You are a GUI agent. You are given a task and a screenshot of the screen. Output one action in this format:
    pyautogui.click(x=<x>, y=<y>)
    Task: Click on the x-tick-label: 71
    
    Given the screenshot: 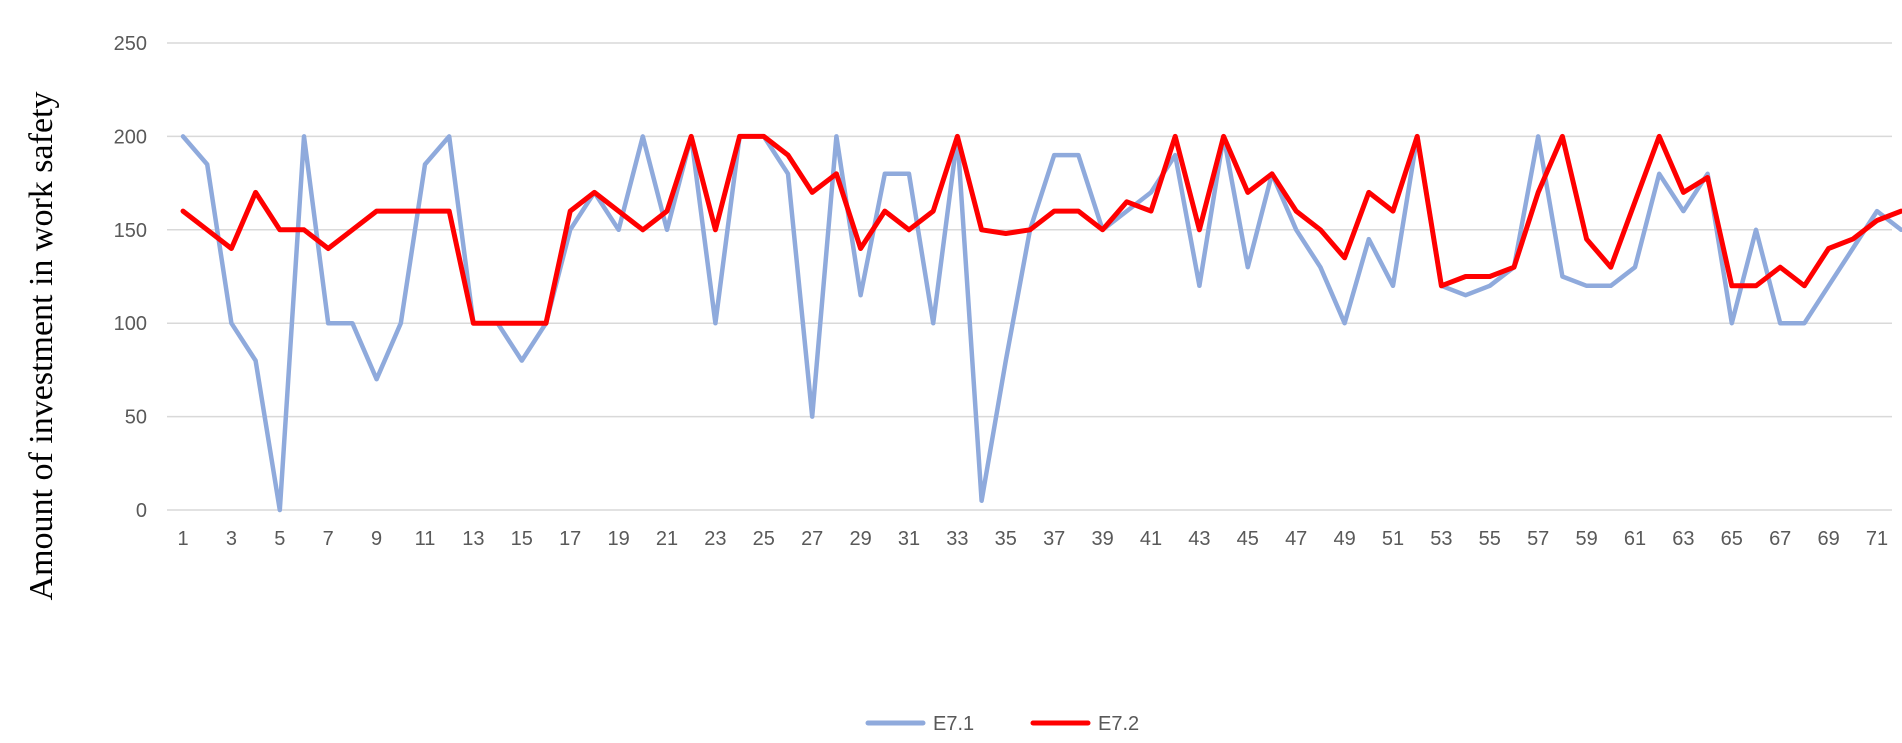 What is the action you would take?
    pyautogui.click(x=1877, y=539)
    